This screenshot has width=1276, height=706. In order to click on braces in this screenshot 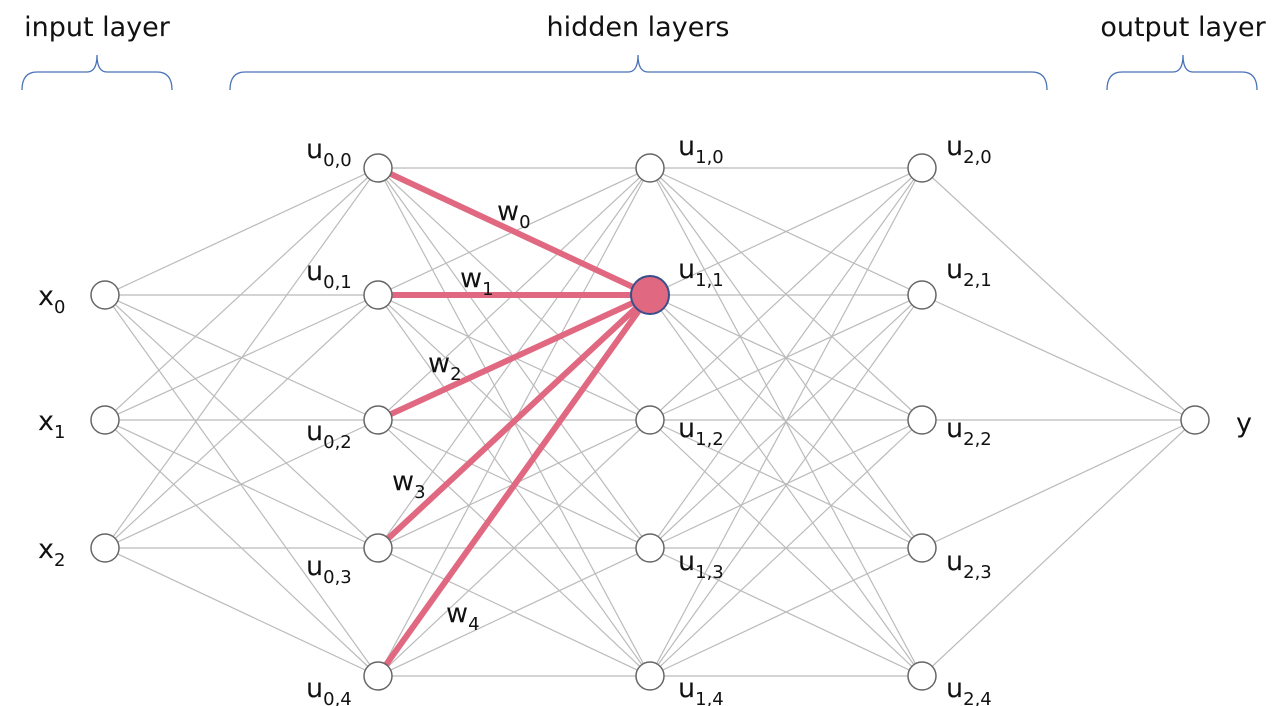, I will do `click(639, 72)`.